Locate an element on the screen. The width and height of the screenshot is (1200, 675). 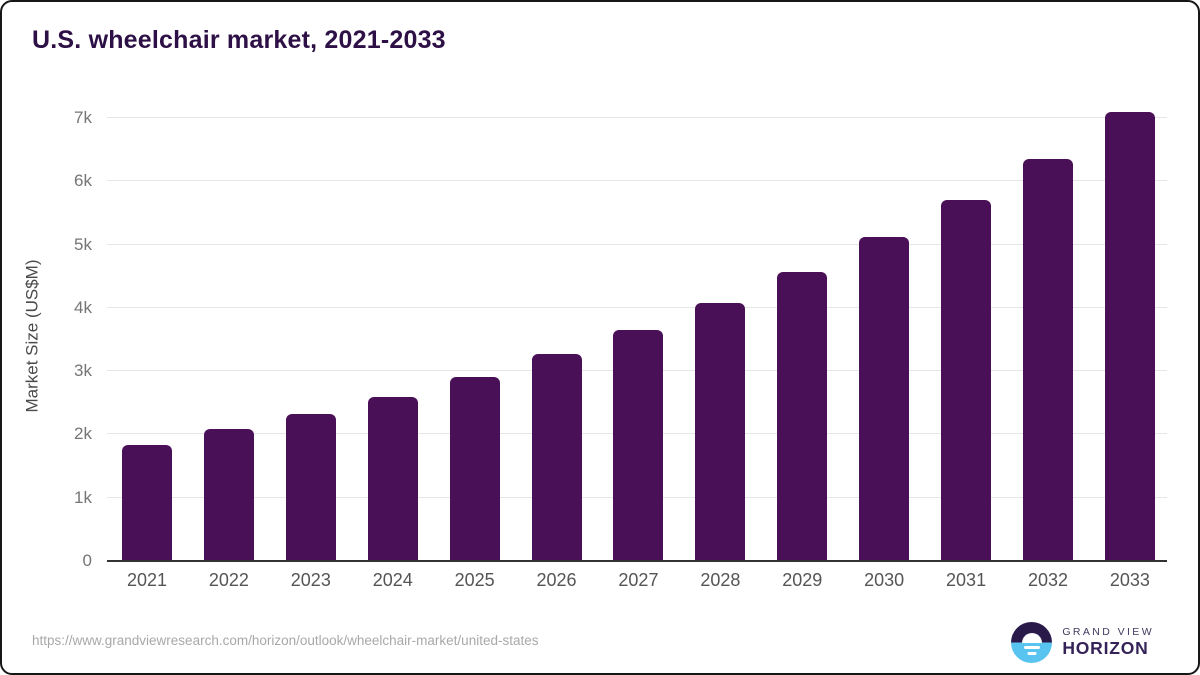
page-title: U.S. wheelchair market, 2021-2033 is located at coordinates (239, 40).